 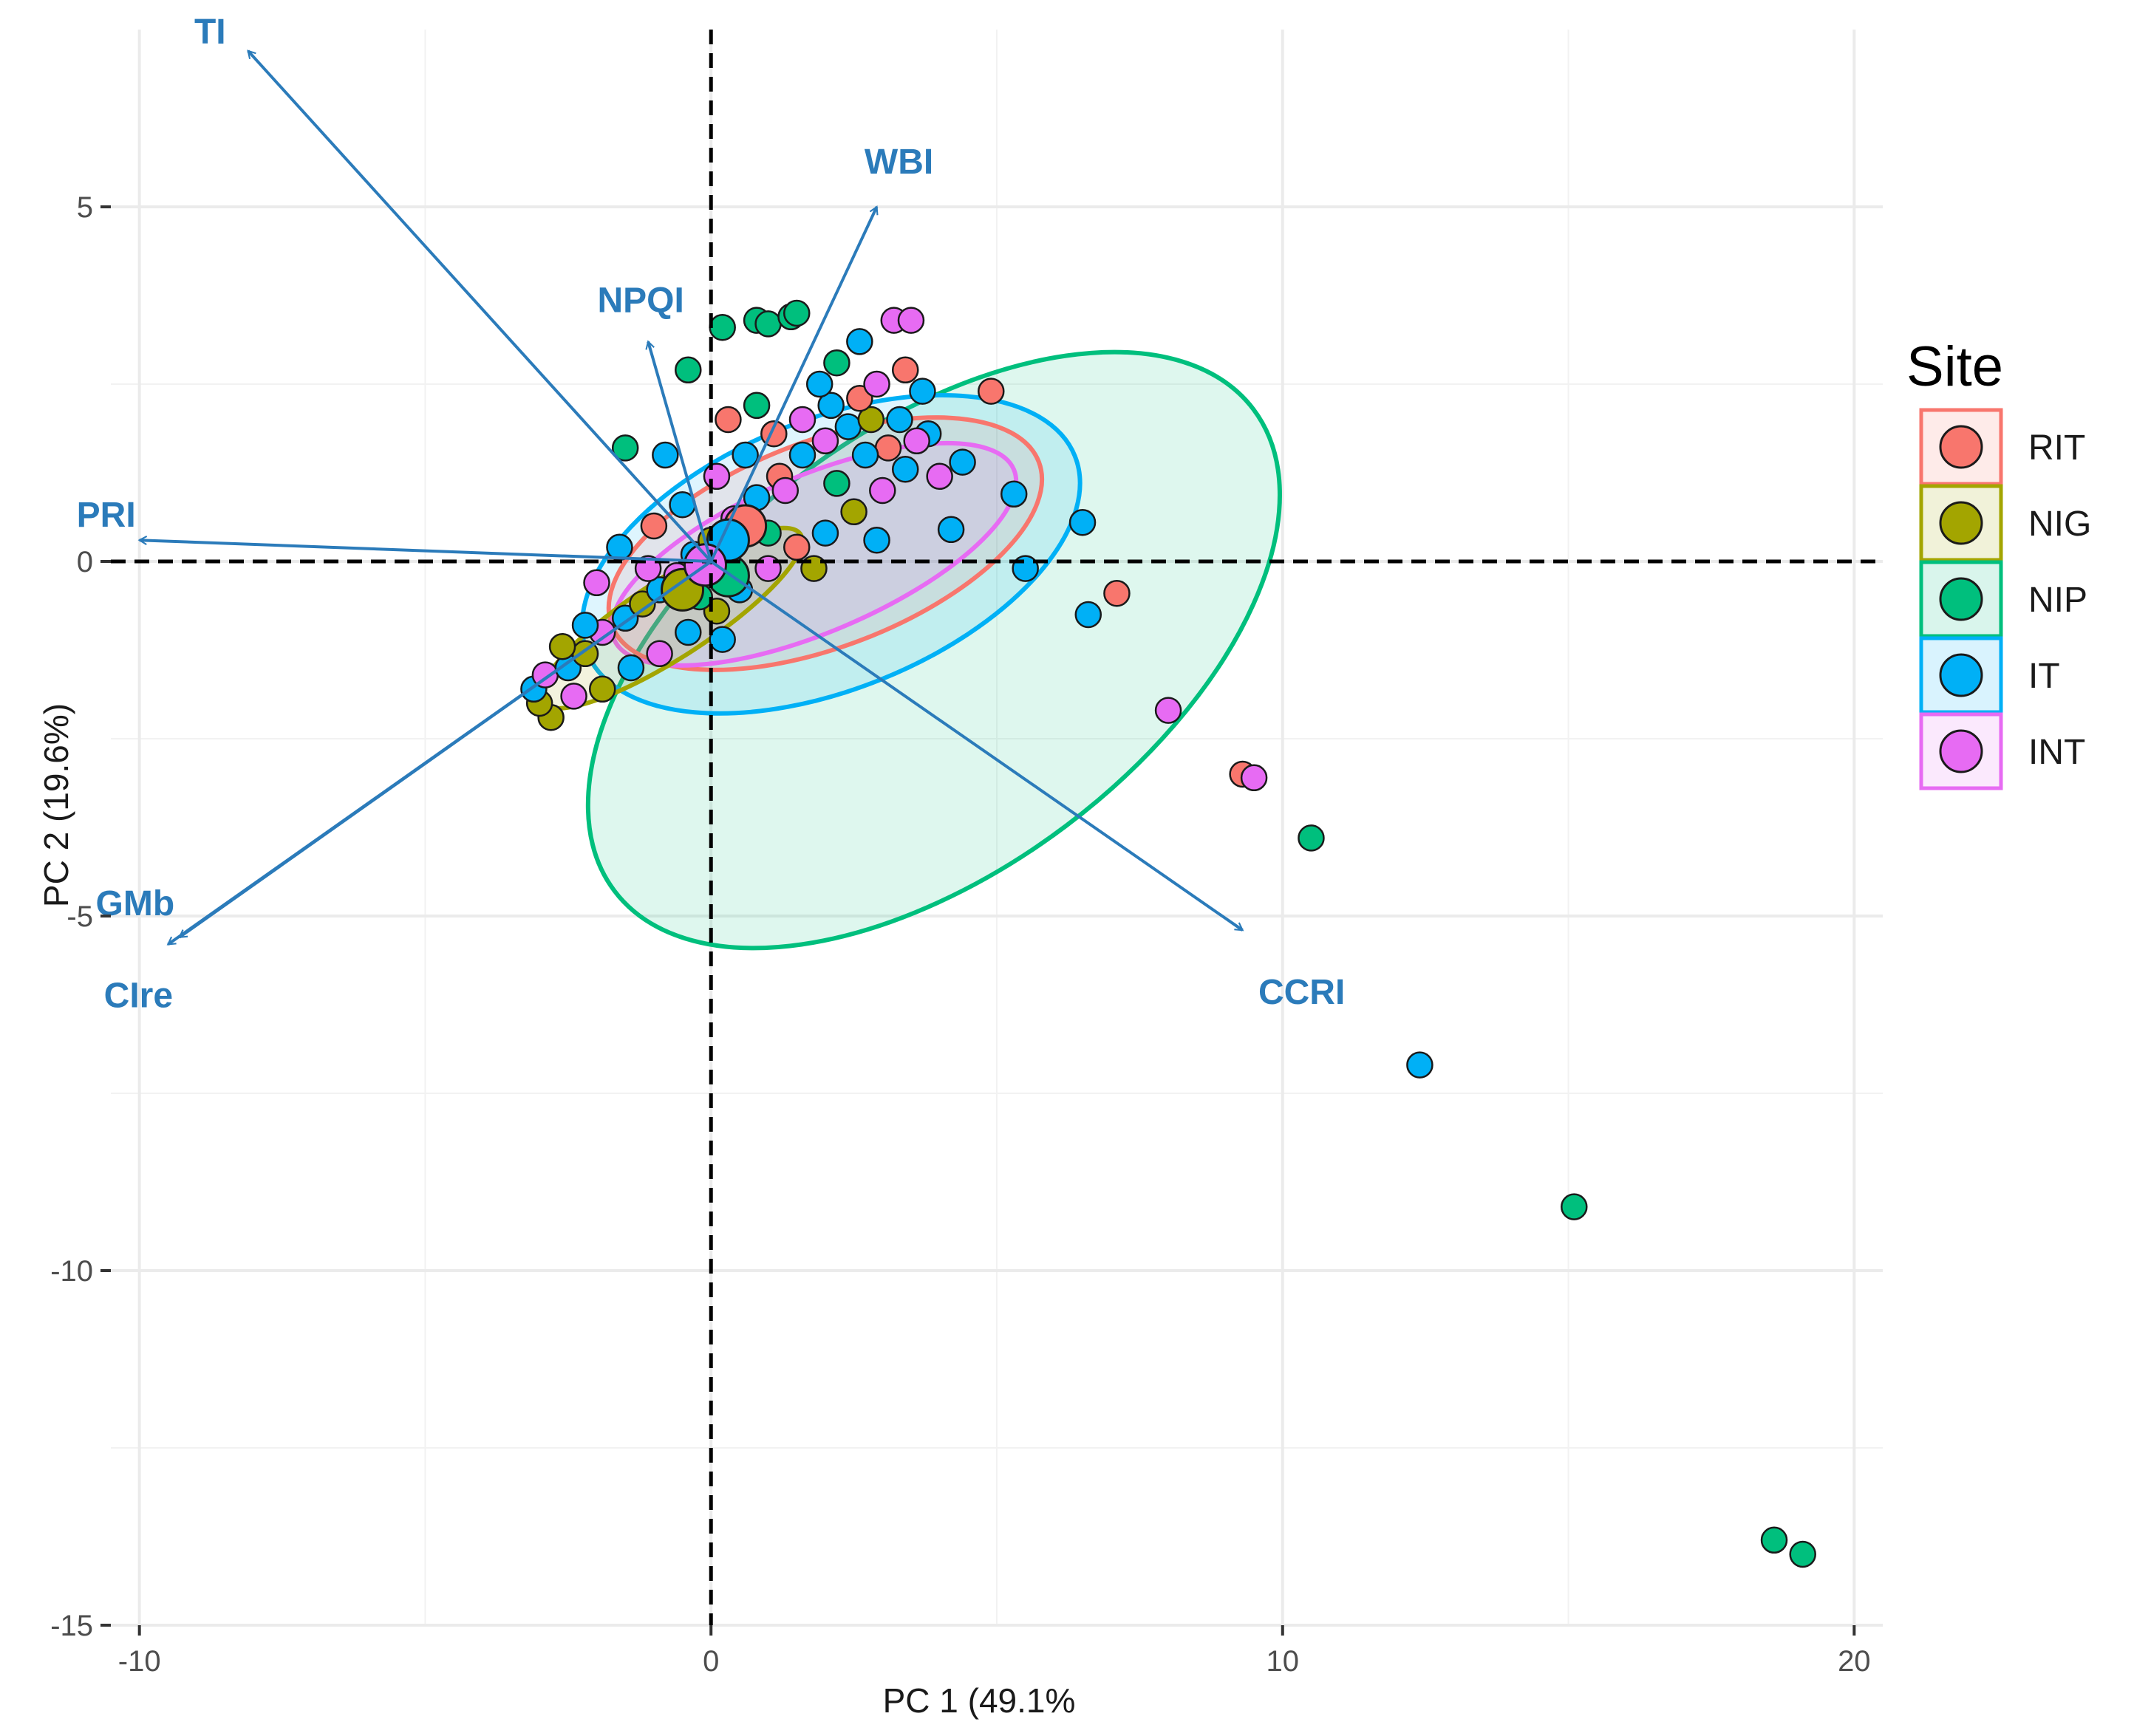 I want to click on loading-arrow-cire, so click(x=439, y=753).